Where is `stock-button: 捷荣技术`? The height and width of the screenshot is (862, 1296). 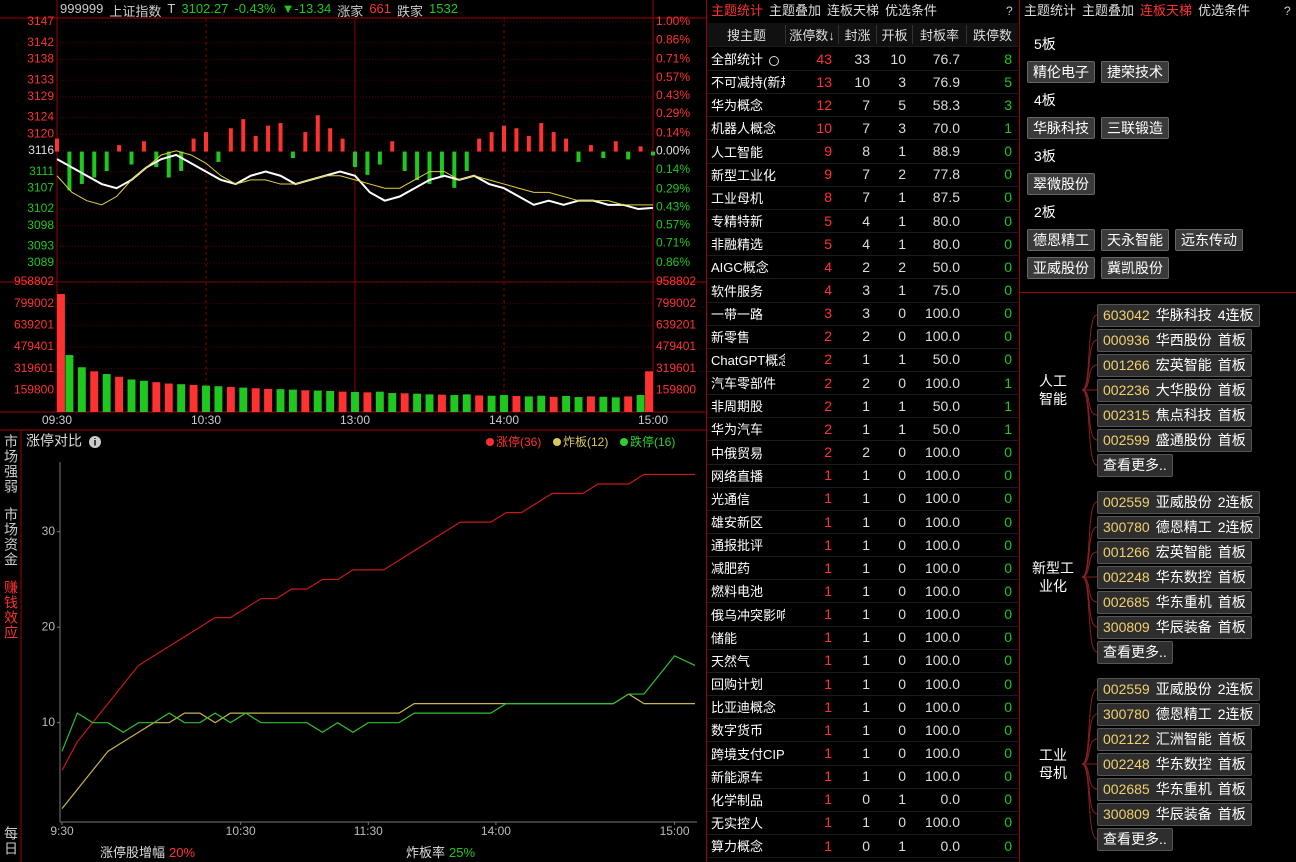 stock-button: 捷荣技术 is located at coordinates (1135, 72).